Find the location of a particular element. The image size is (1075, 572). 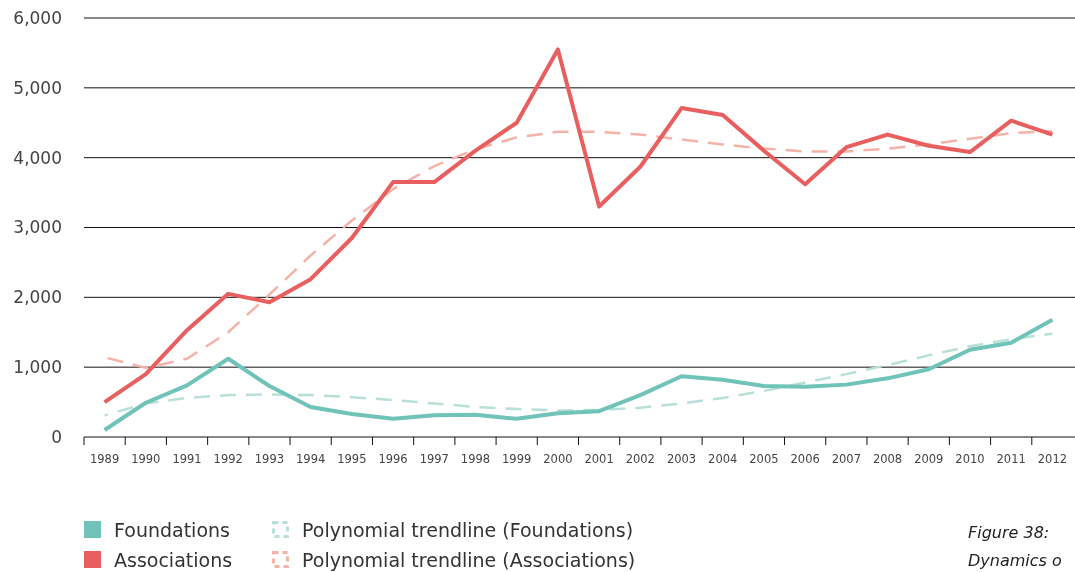

legend-label: Foundations is located at coordinates (172, 530).